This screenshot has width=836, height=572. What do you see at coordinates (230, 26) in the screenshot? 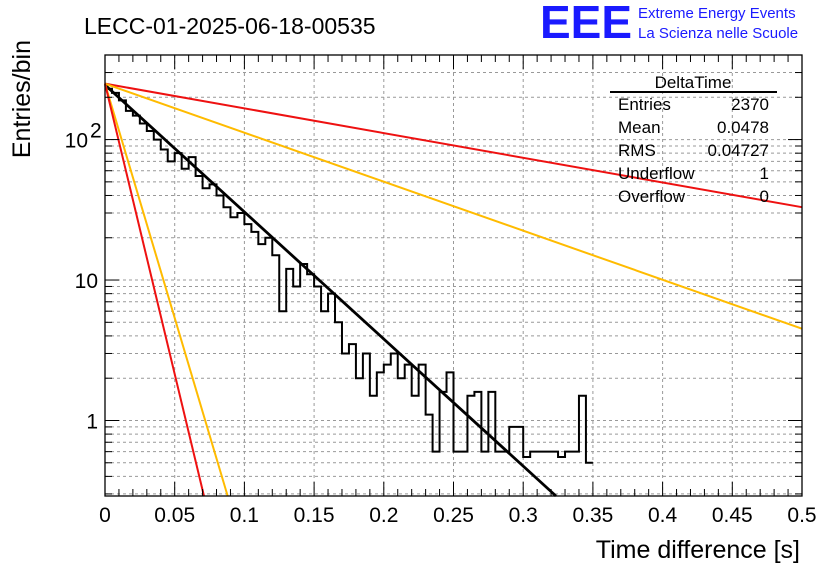
I see `run-title: LECC-01-2025-06-18-00535` at bounding box center [230, 26].